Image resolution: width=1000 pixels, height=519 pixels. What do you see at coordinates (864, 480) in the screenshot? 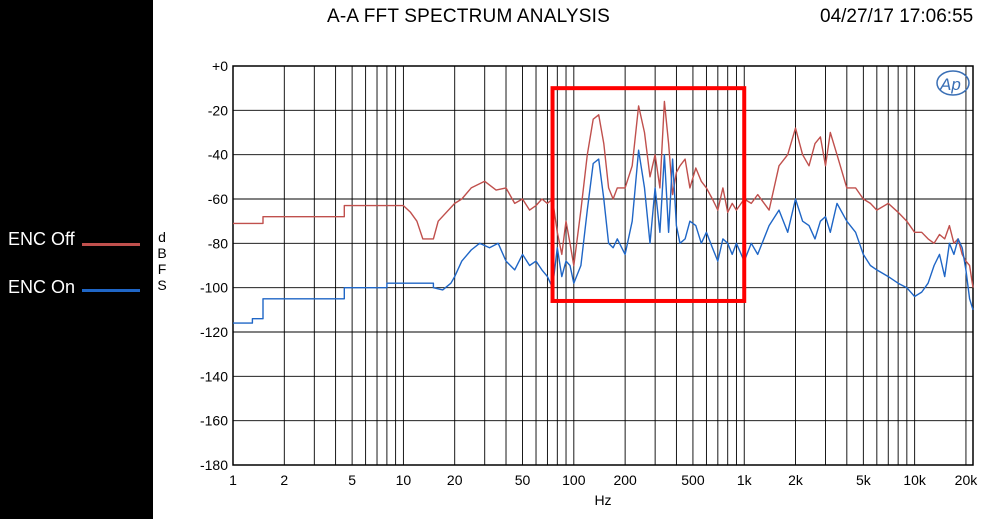
I see `x-tick-label: 5k` at bounding box center [864, 480].